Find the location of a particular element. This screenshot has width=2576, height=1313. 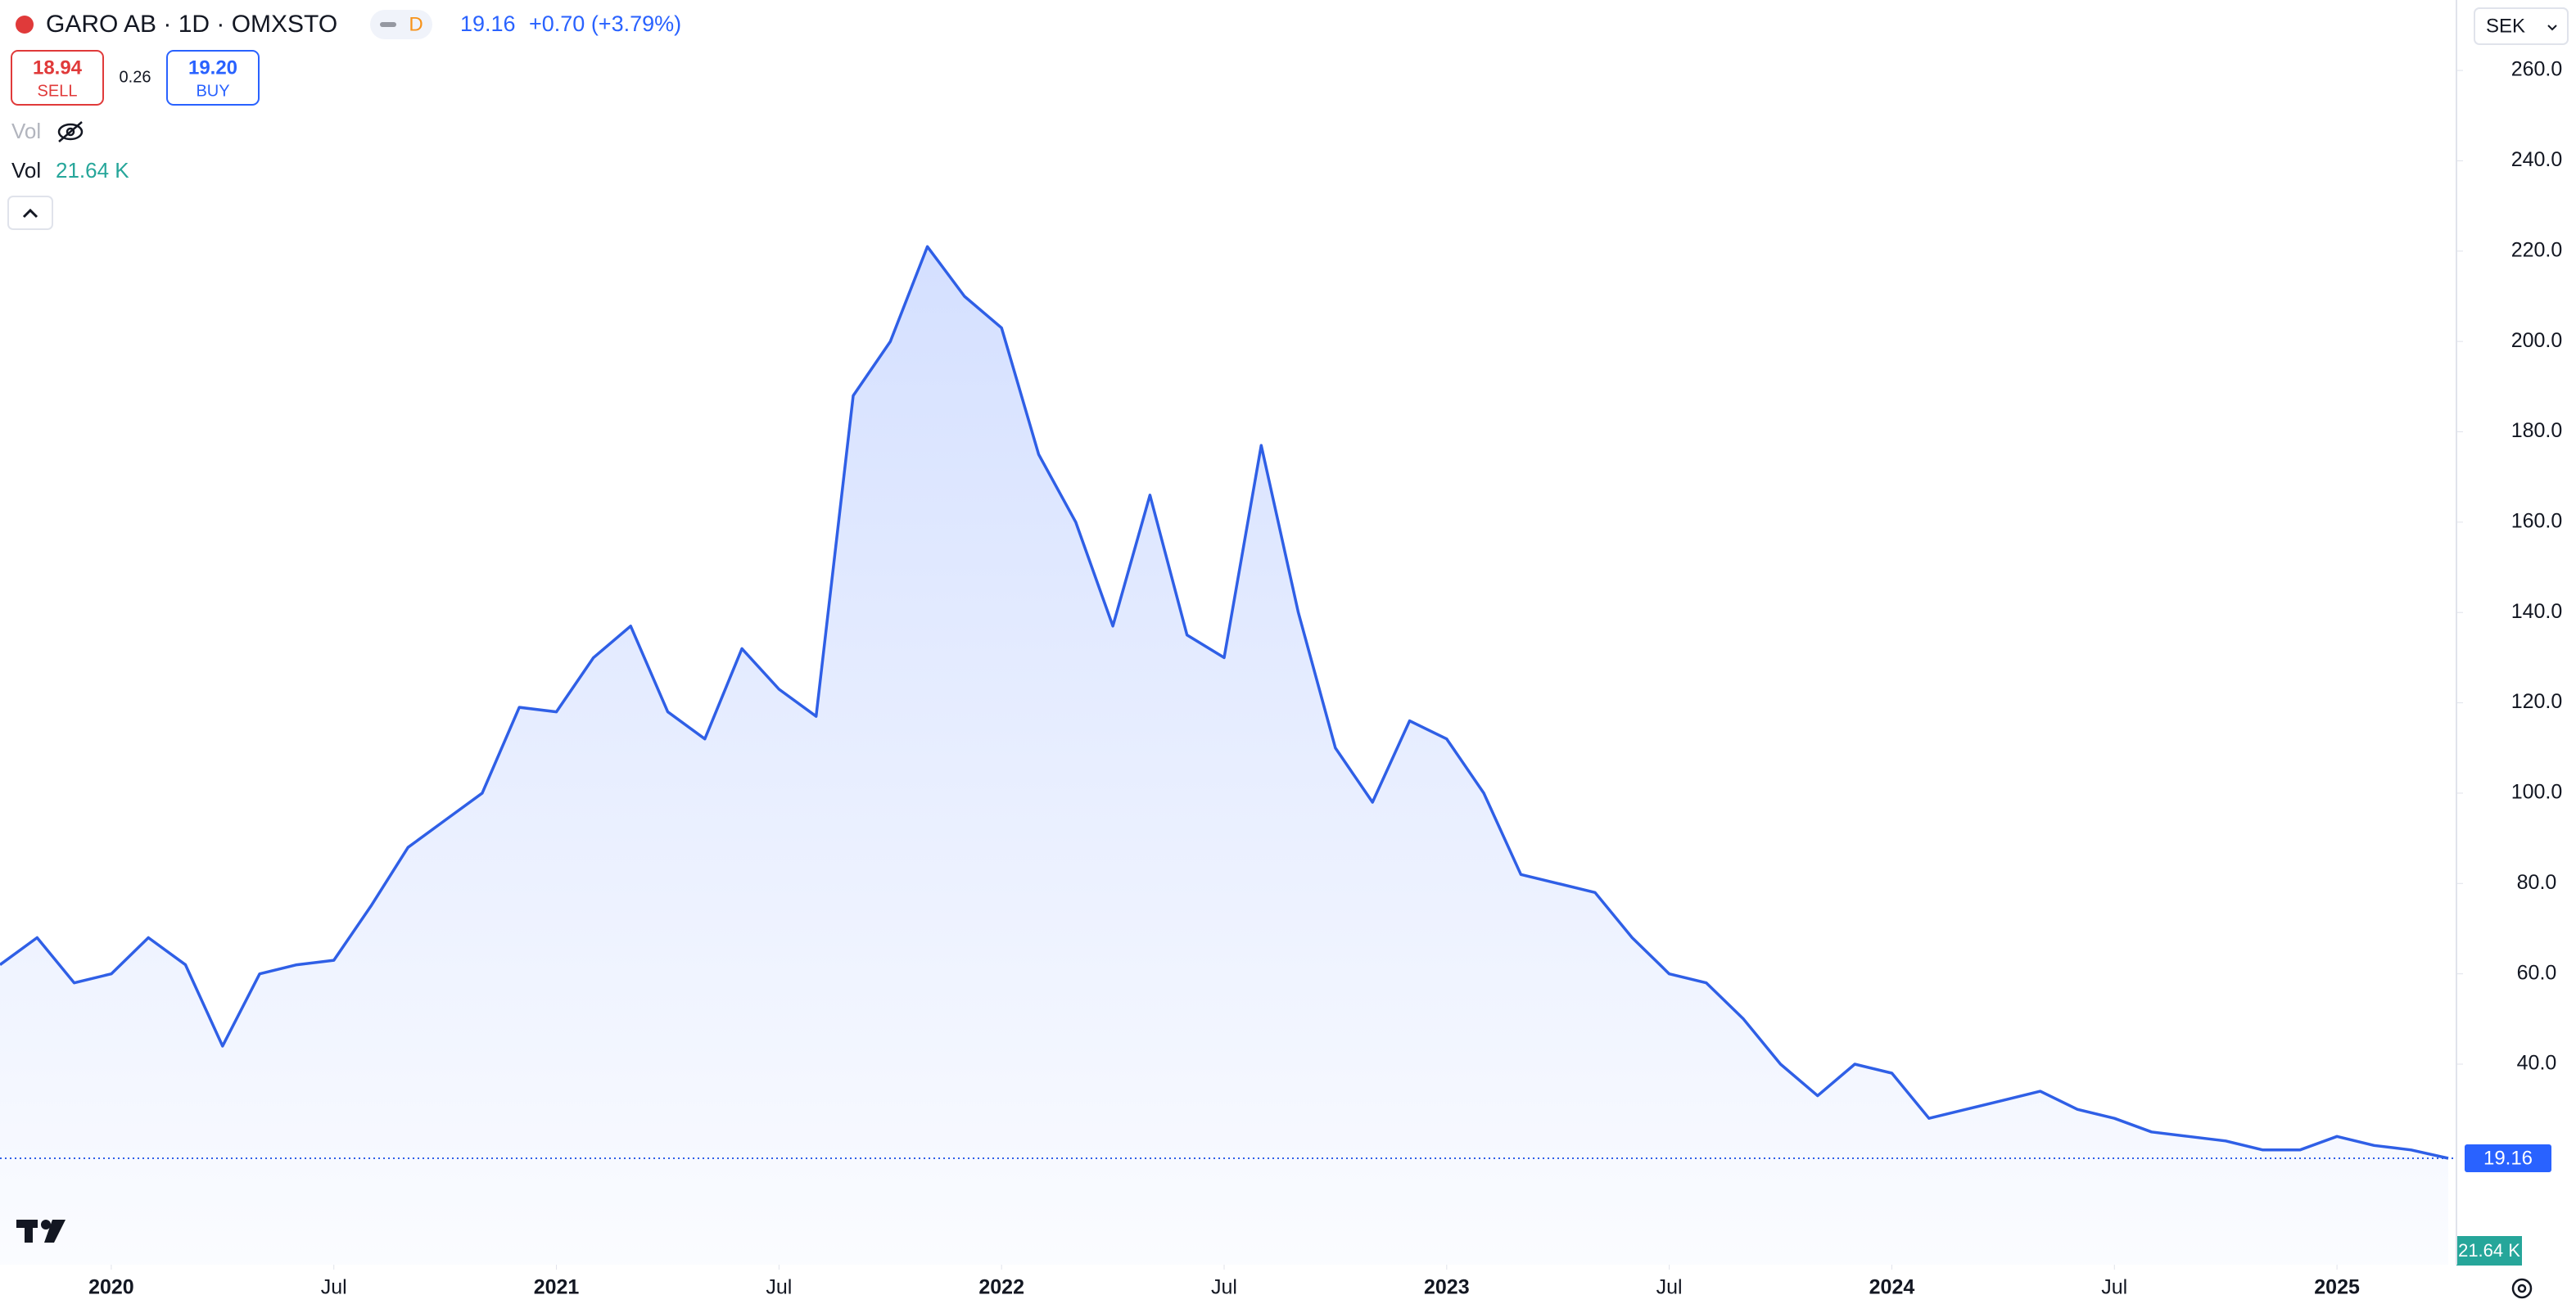

currency-select is located at coordinates (2521, 26).